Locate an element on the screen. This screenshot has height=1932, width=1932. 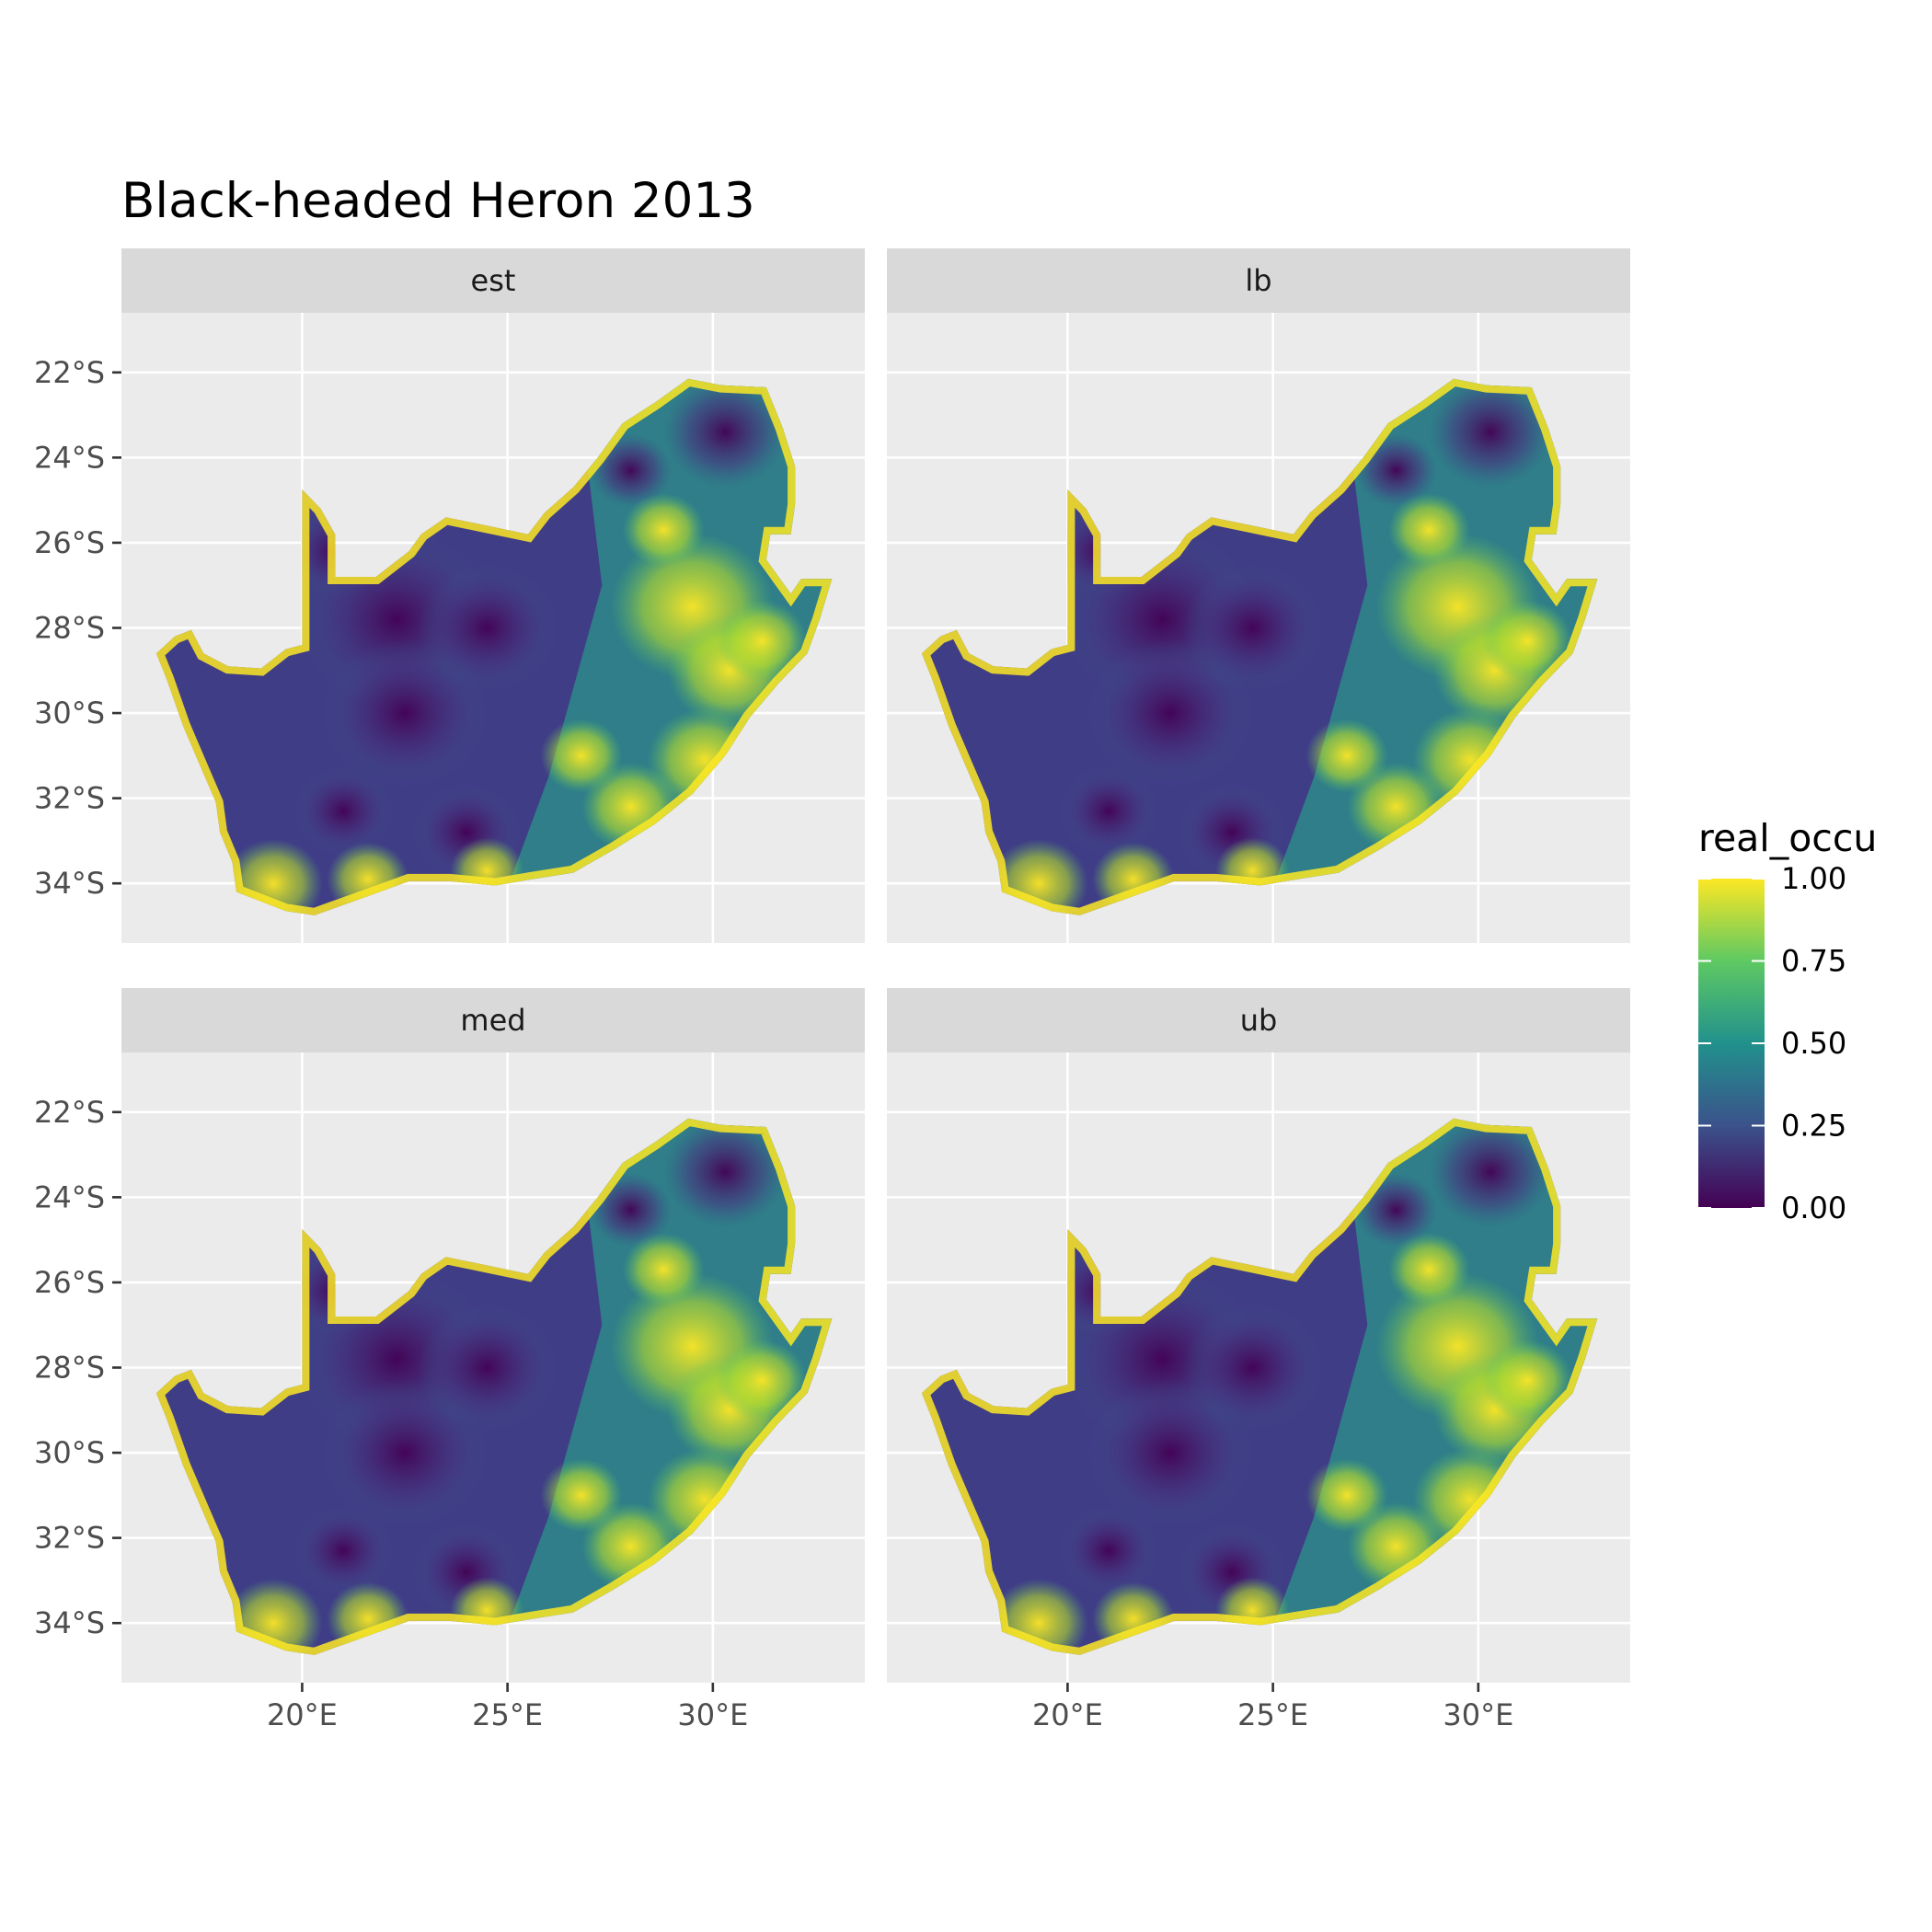
map-coast-rim is located at coordinates (494, 1386).